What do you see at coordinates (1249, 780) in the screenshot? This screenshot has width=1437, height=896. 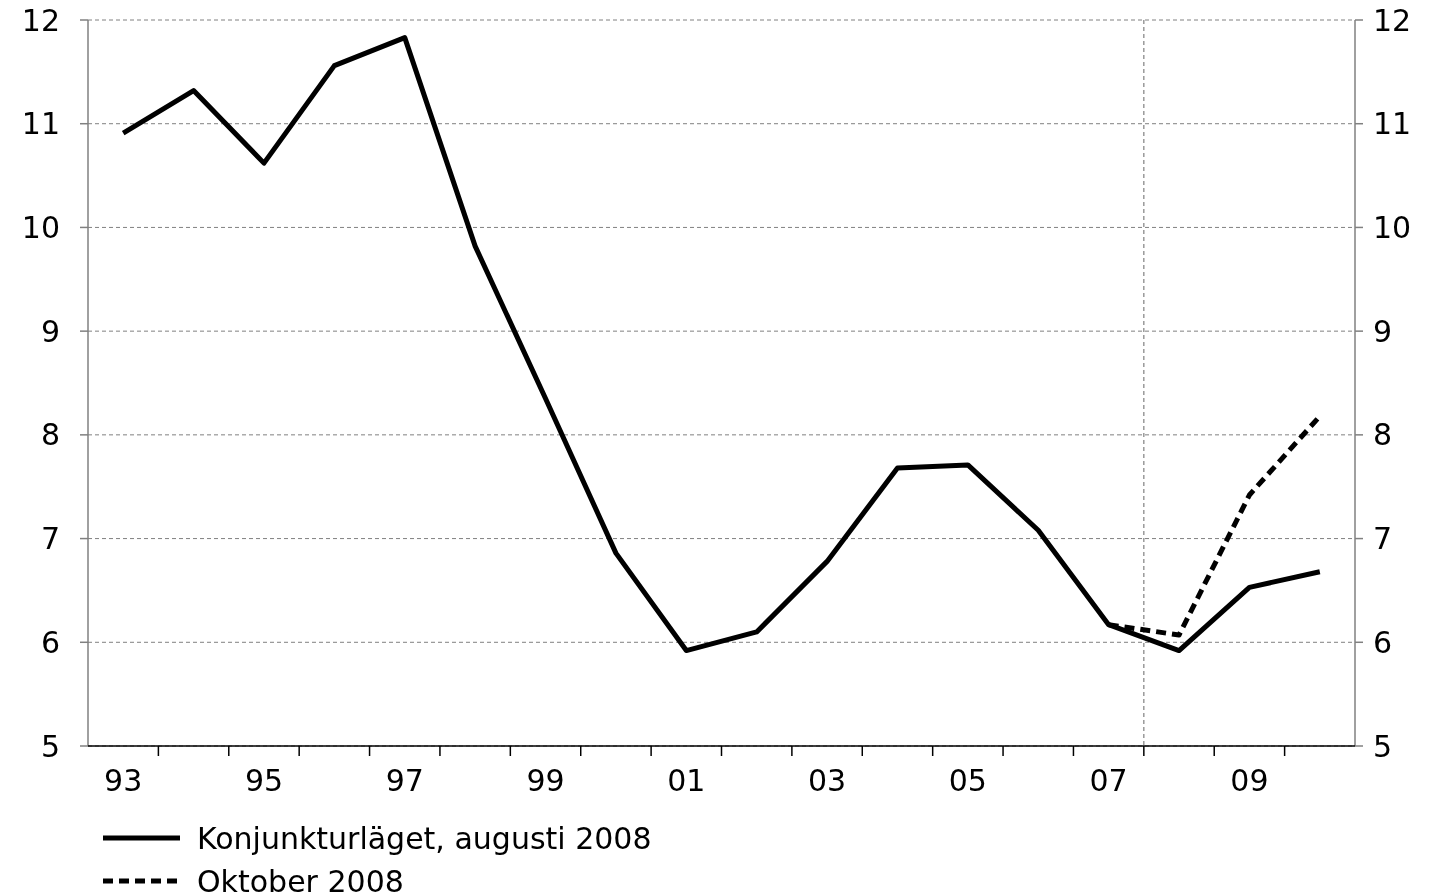 I see `x-tick-label: 09` at bounding box center [1249, 780].